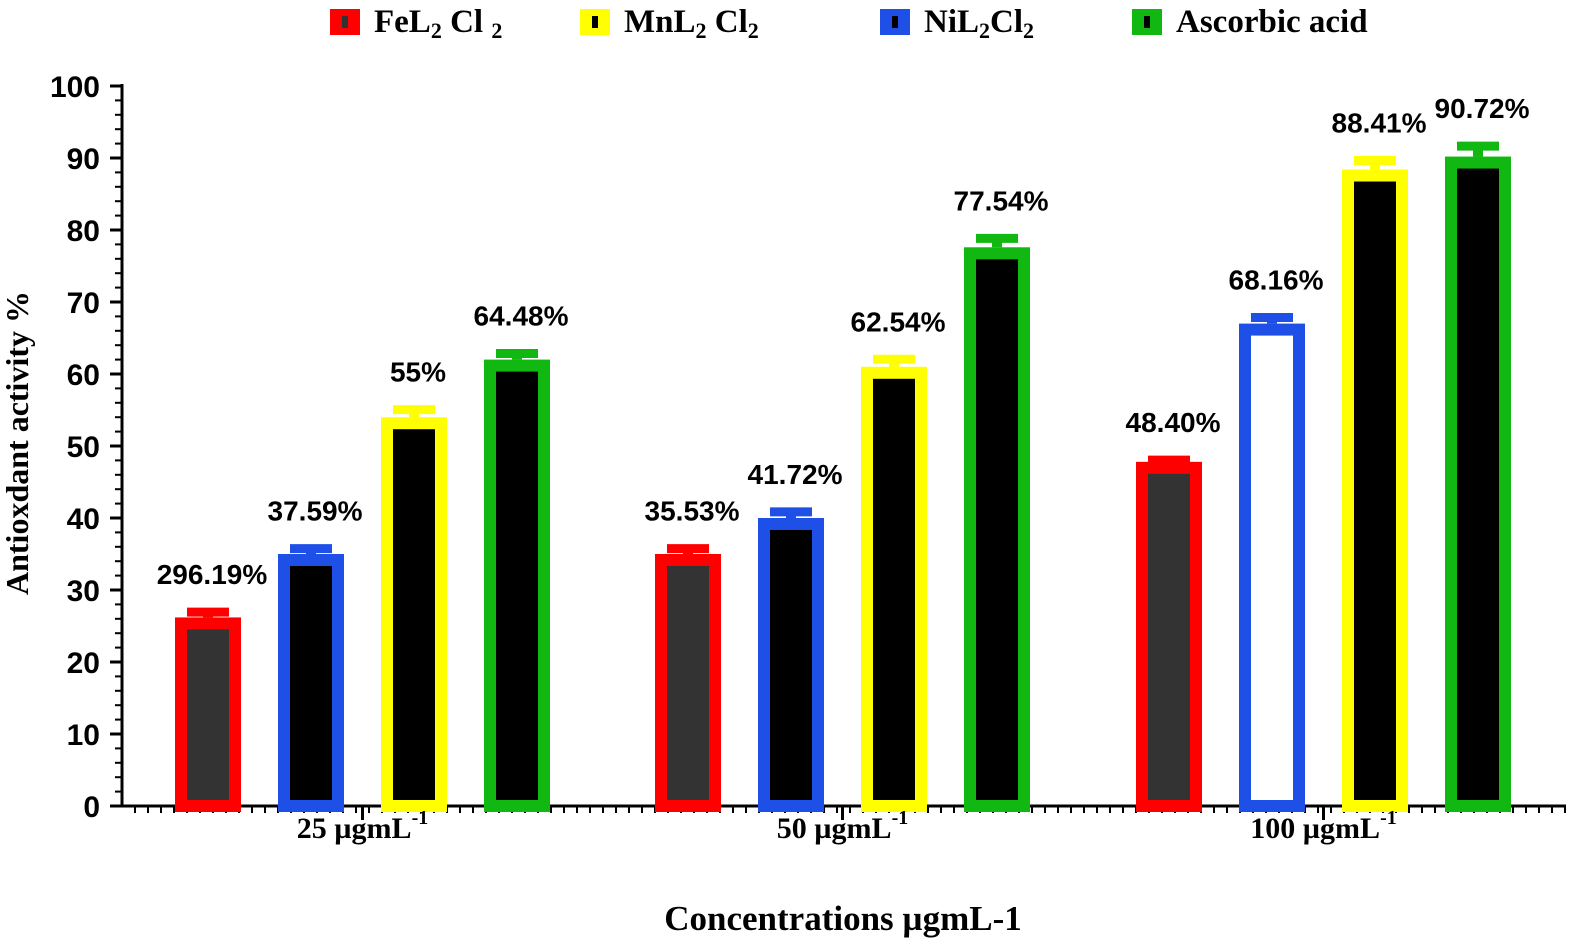 This screenshot has width=1592, height=952. Describe the element at coordinates (83, 519) in the screenshot. I see `y-tick-label: 40` at that location.